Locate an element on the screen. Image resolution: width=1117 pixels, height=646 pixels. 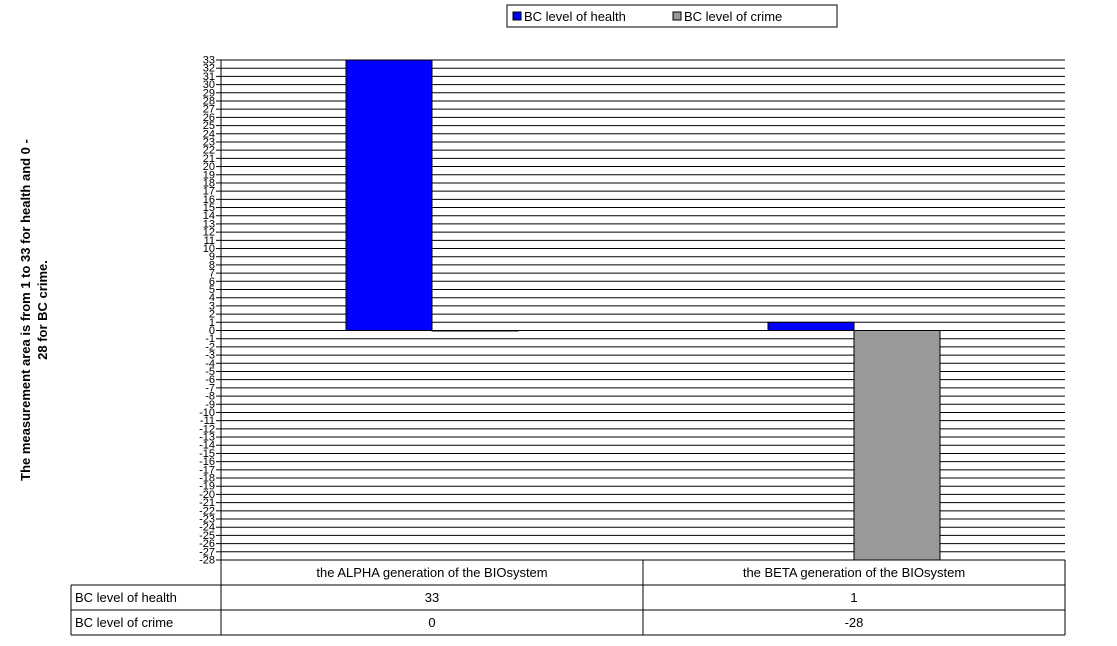
y-tick-label: -3 is located at coordinates (210, 356).